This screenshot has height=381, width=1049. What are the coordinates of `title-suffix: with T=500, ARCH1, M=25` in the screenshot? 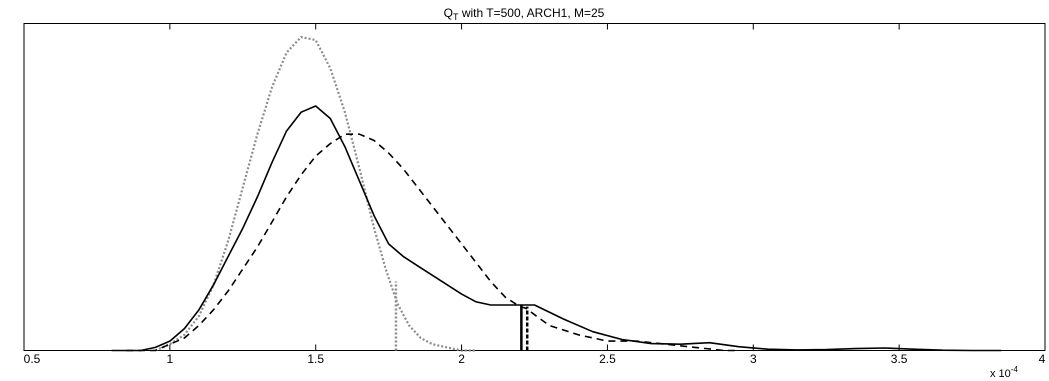 It's located at (531, 13).